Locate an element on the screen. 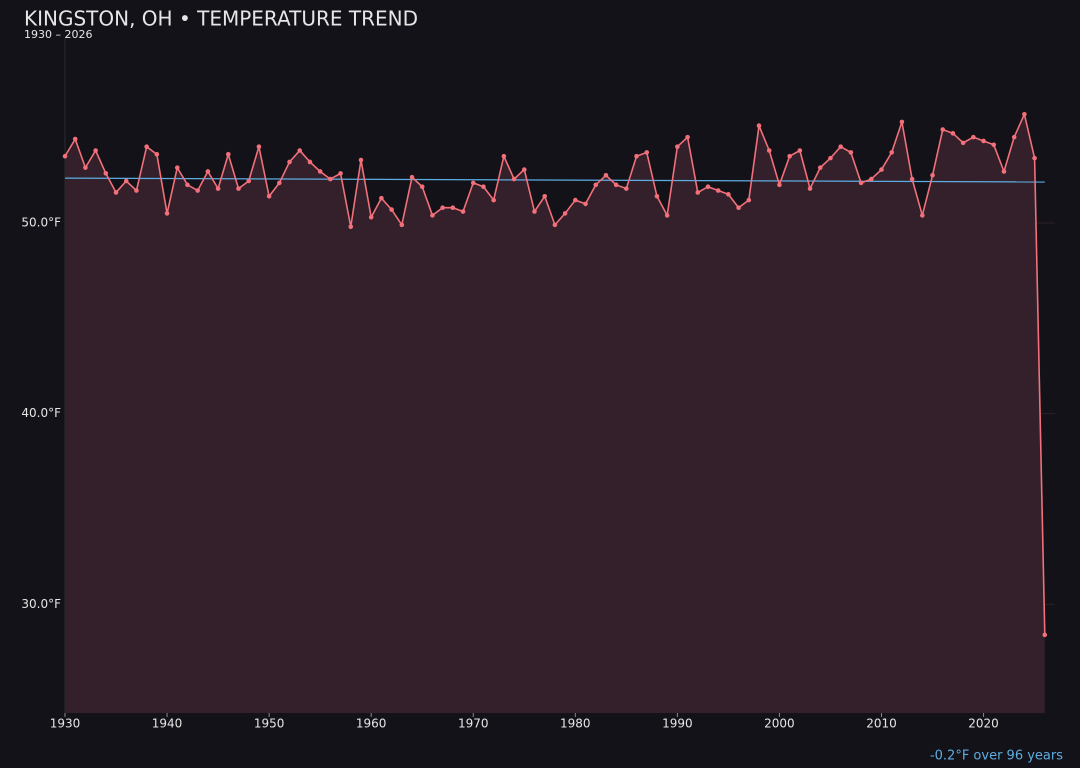 This screenshot has width=1080, height=768. x-tick-label: 1930 is located at coordinates (65, 724).